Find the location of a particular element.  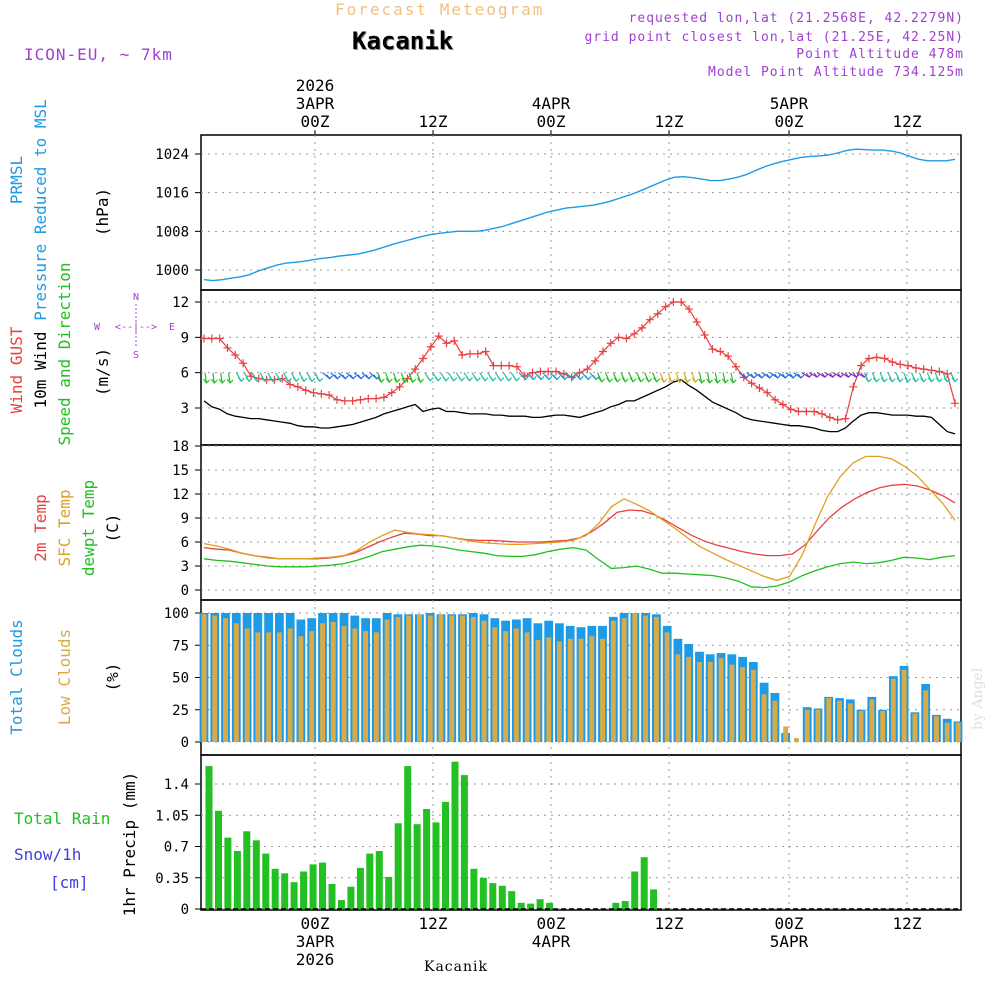

bottom-time-label: 4APR is located at coordinates (551, 941).